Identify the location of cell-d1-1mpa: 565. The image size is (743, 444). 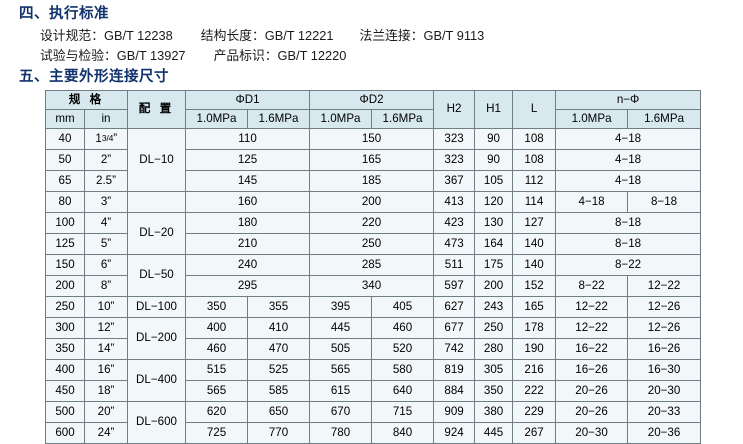
(217, 391).